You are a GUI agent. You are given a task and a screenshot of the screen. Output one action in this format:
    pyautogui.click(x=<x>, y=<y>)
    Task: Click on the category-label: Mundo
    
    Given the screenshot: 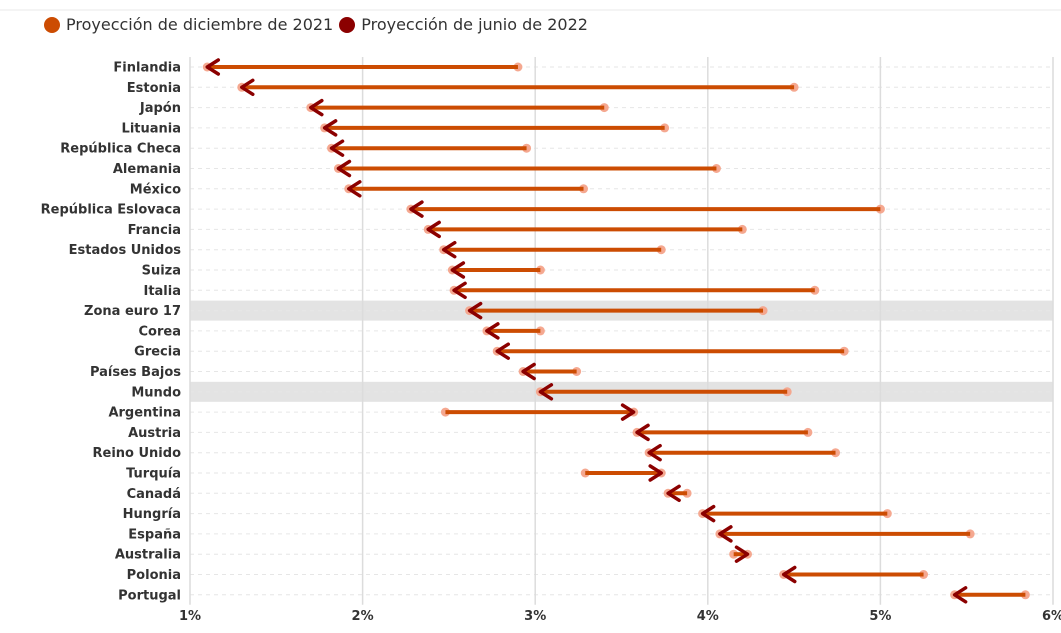 What is the action you would take?
    pyautogui.click(x=156, y=392)
    